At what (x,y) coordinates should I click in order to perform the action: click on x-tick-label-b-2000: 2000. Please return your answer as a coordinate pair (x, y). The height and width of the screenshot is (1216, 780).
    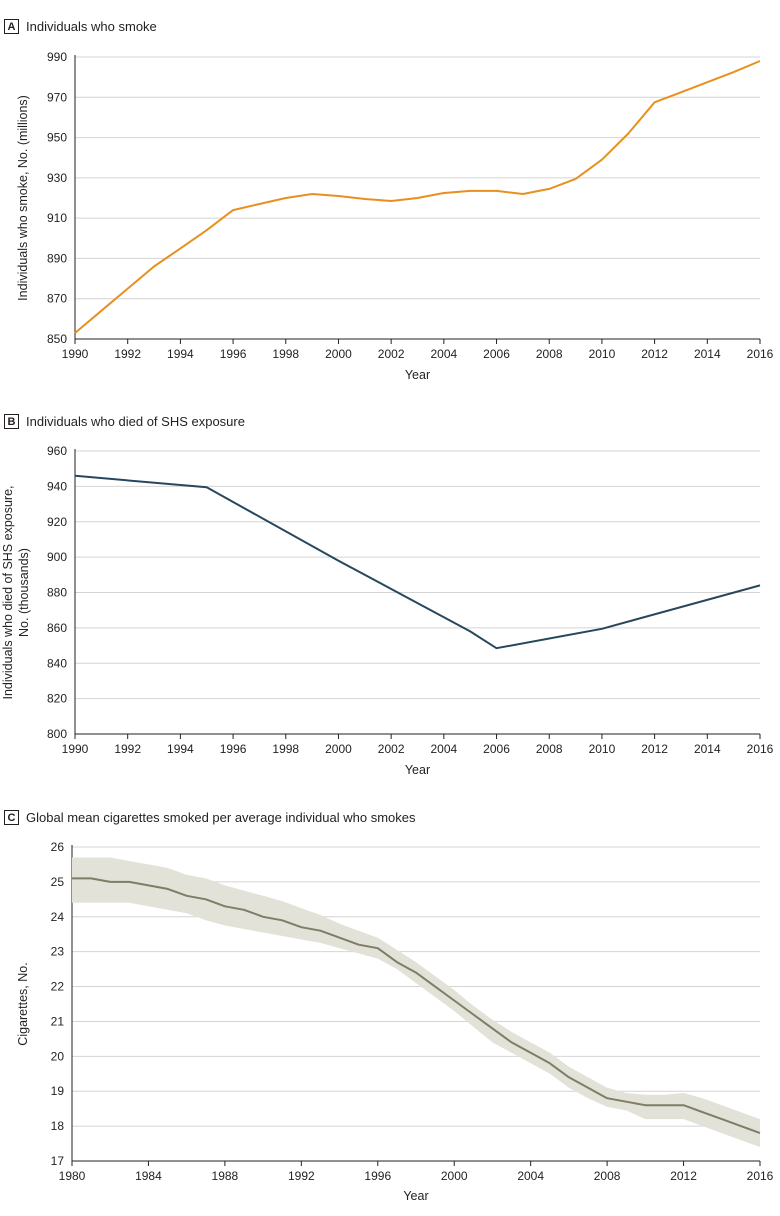
    Looking at the image, I should click on (338, 749).